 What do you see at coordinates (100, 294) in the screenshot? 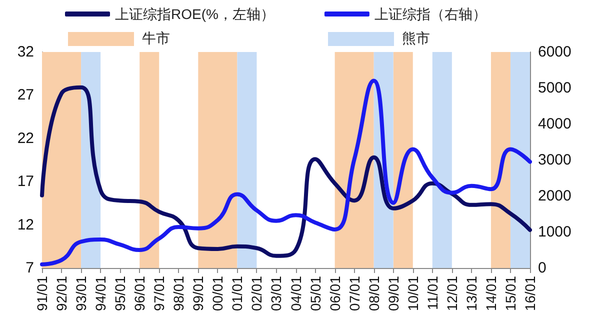
I see `x-tick-label: 94/01` at bounding box center [100, 294].